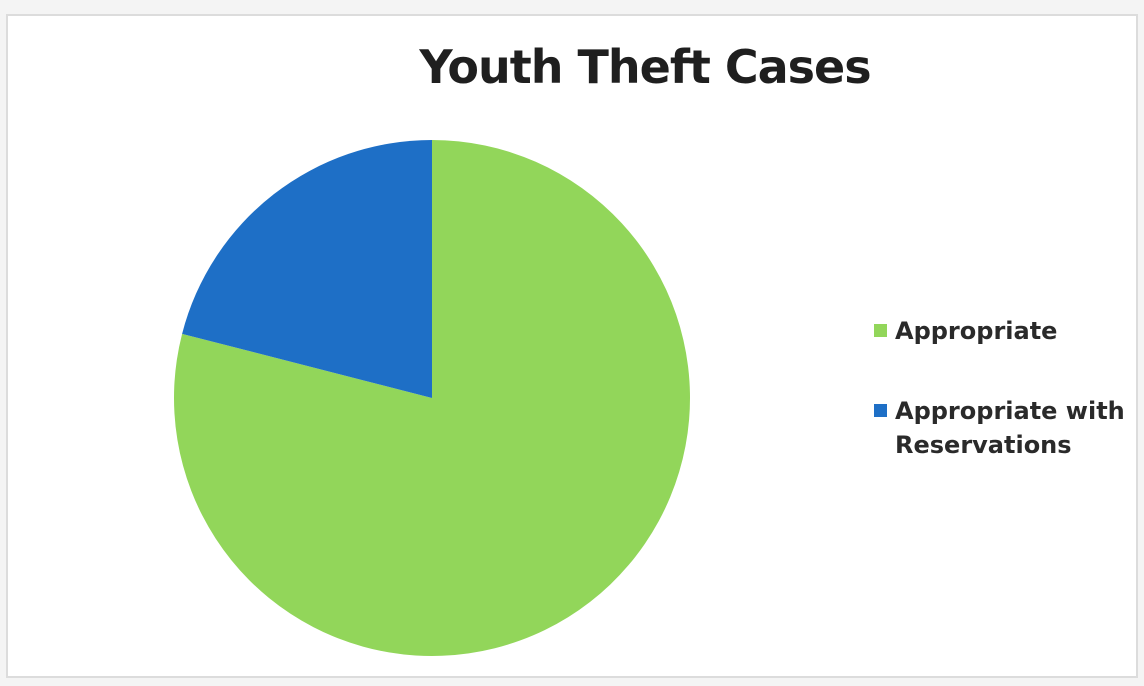  Describe the element at coordinates (880, 330) in the screenshot. I see `legend-swatch-appropriate` at that location.